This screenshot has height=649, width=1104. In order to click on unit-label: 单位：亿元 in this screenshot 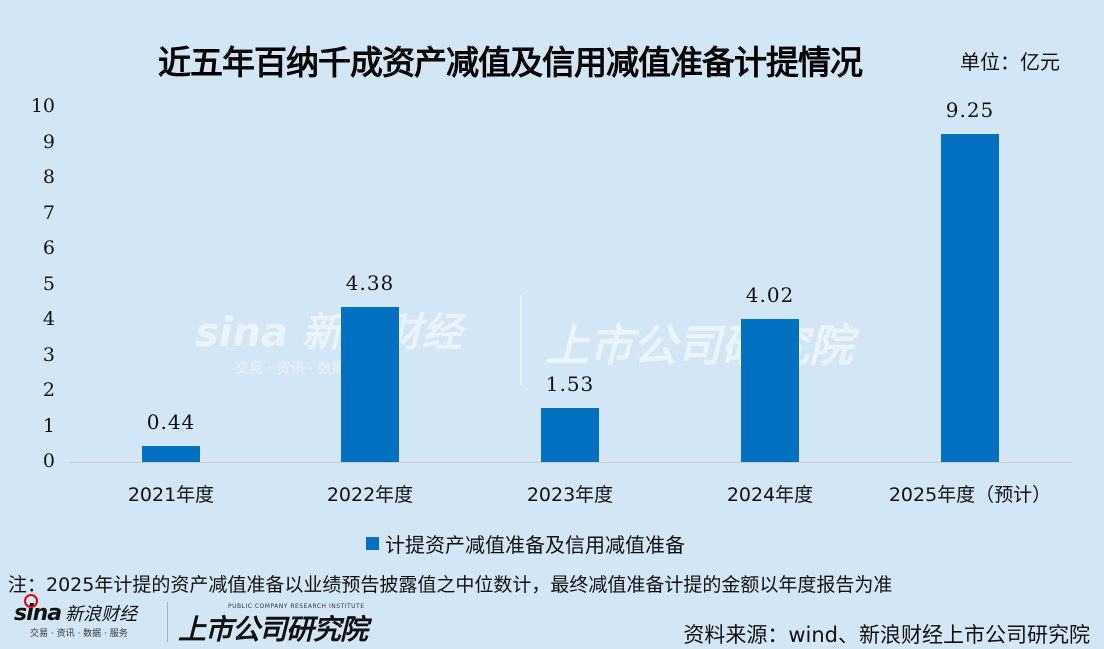, I will do `click(1010, 62)`.